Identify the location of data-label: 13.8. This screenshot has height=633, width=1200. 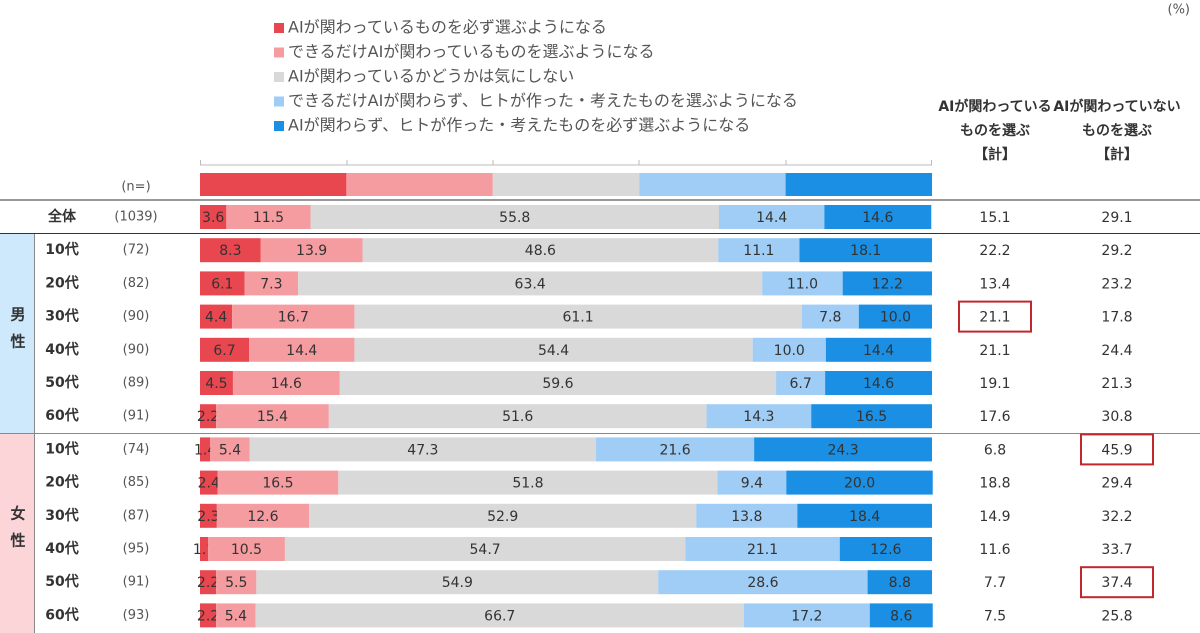
(746, 517).